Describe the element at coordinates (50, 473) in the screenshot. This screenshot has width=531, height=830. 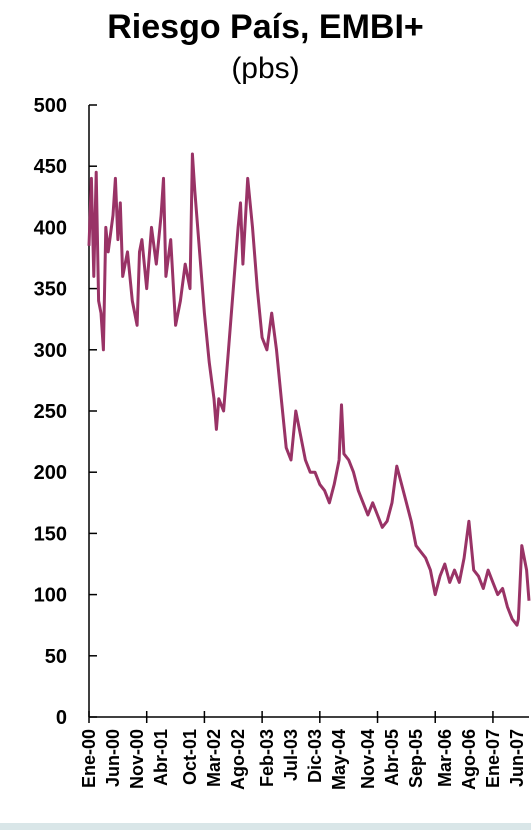
I see `y-tick-label: 200` at that location.